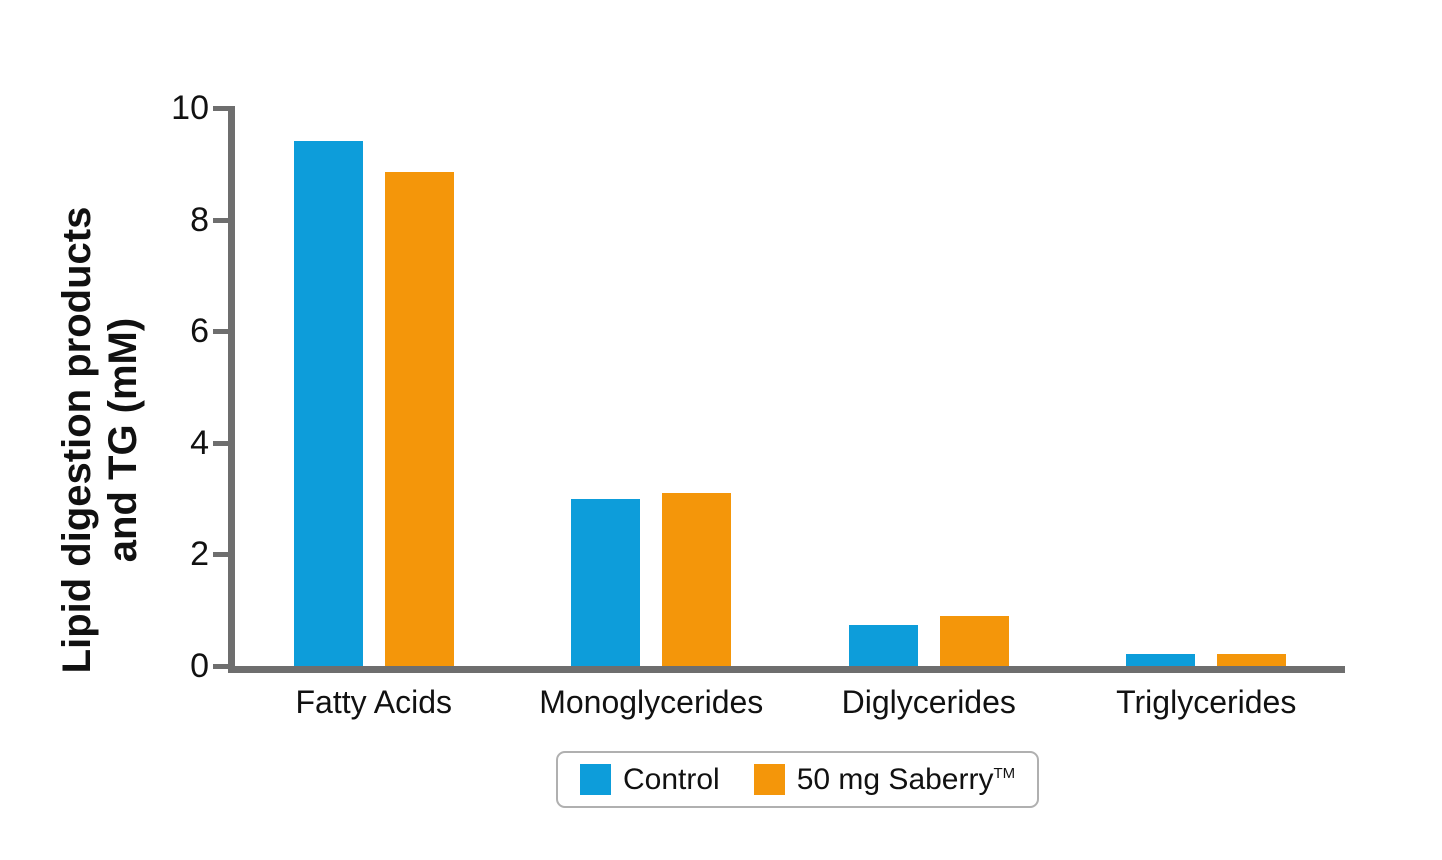 This screenshot has height=860, width=1442. What do you see at coordinates (606, 582) in the screenshot?
I see `bar-monoglycerides-control` at bounding box center [606, 582].